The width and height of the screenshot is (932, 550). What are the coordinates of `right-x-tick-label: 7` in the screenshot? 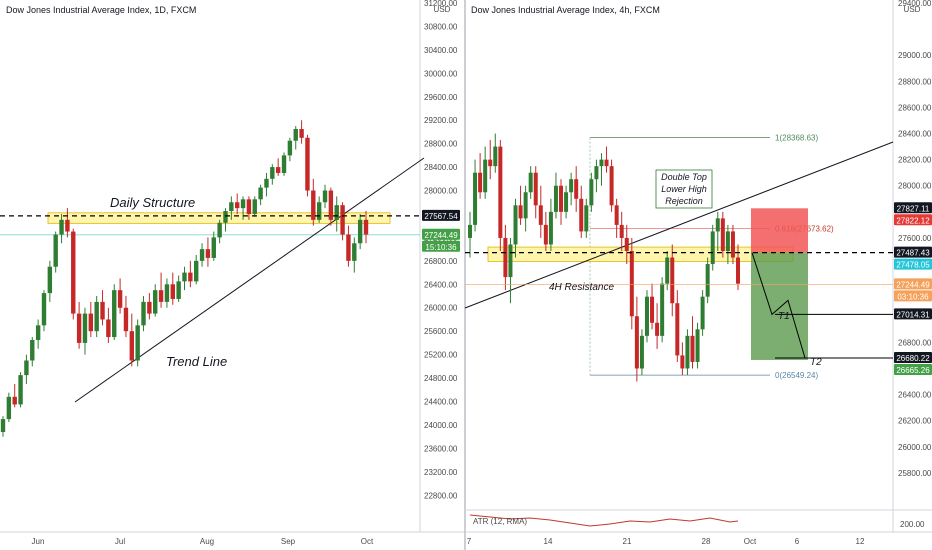 It's located at (469, 541).